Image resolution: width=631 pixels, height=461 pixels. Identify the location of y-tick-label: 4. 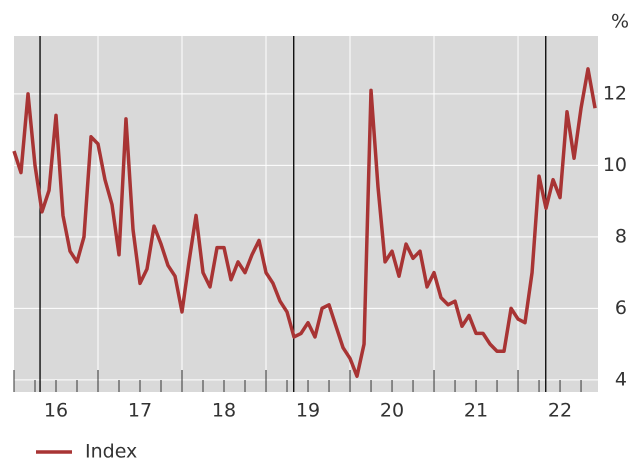
(621, 379).